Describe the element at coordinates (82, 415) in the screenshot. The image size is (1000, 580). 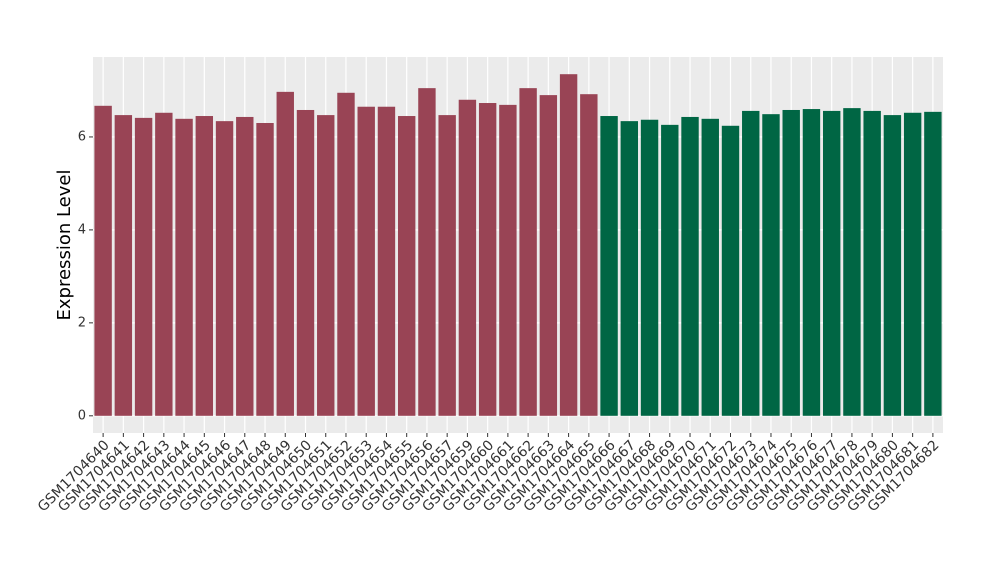
I see `y-tick-label: 0` at that location.